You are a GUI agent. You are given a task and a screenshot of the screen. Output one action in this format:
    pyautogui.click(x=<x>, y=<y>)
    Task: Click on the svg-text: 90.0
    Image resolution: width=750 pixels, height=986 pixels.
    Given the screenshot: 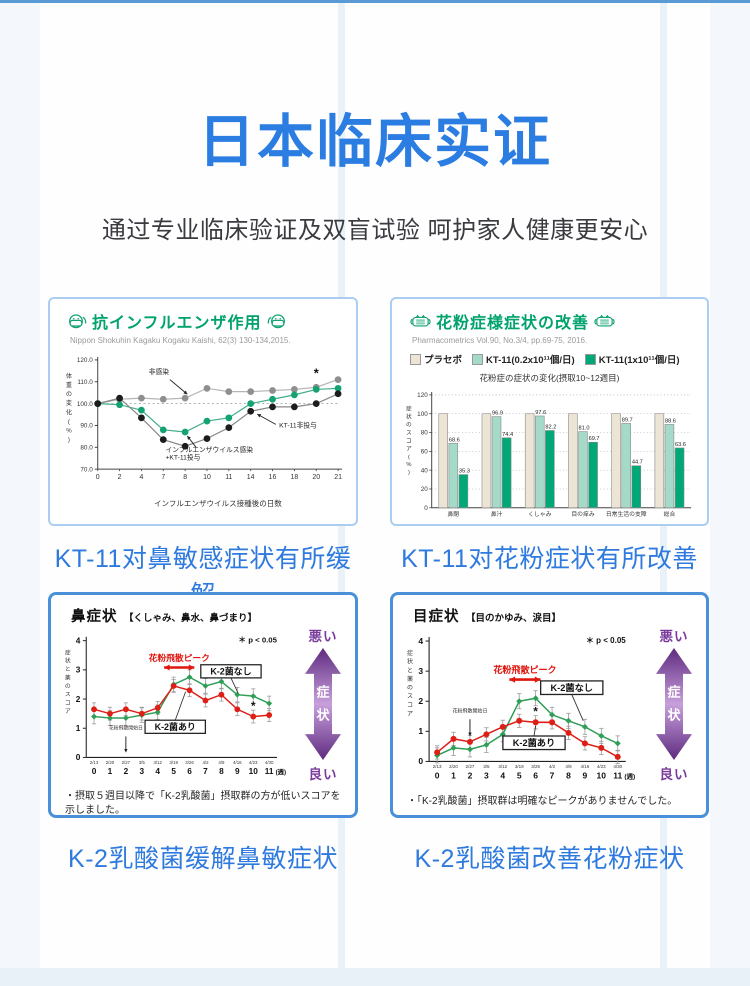 What is the action you would take?
    pyautogui.click(x=86, y=426)
    